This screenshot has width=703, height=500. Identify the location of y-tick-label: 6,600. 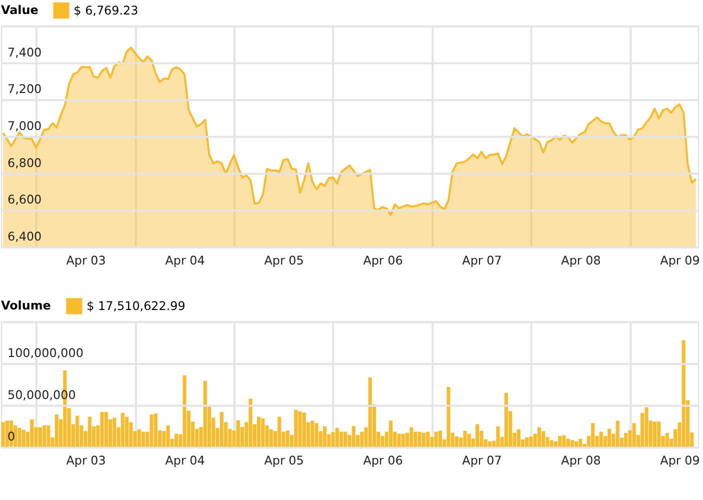
(24, 199).